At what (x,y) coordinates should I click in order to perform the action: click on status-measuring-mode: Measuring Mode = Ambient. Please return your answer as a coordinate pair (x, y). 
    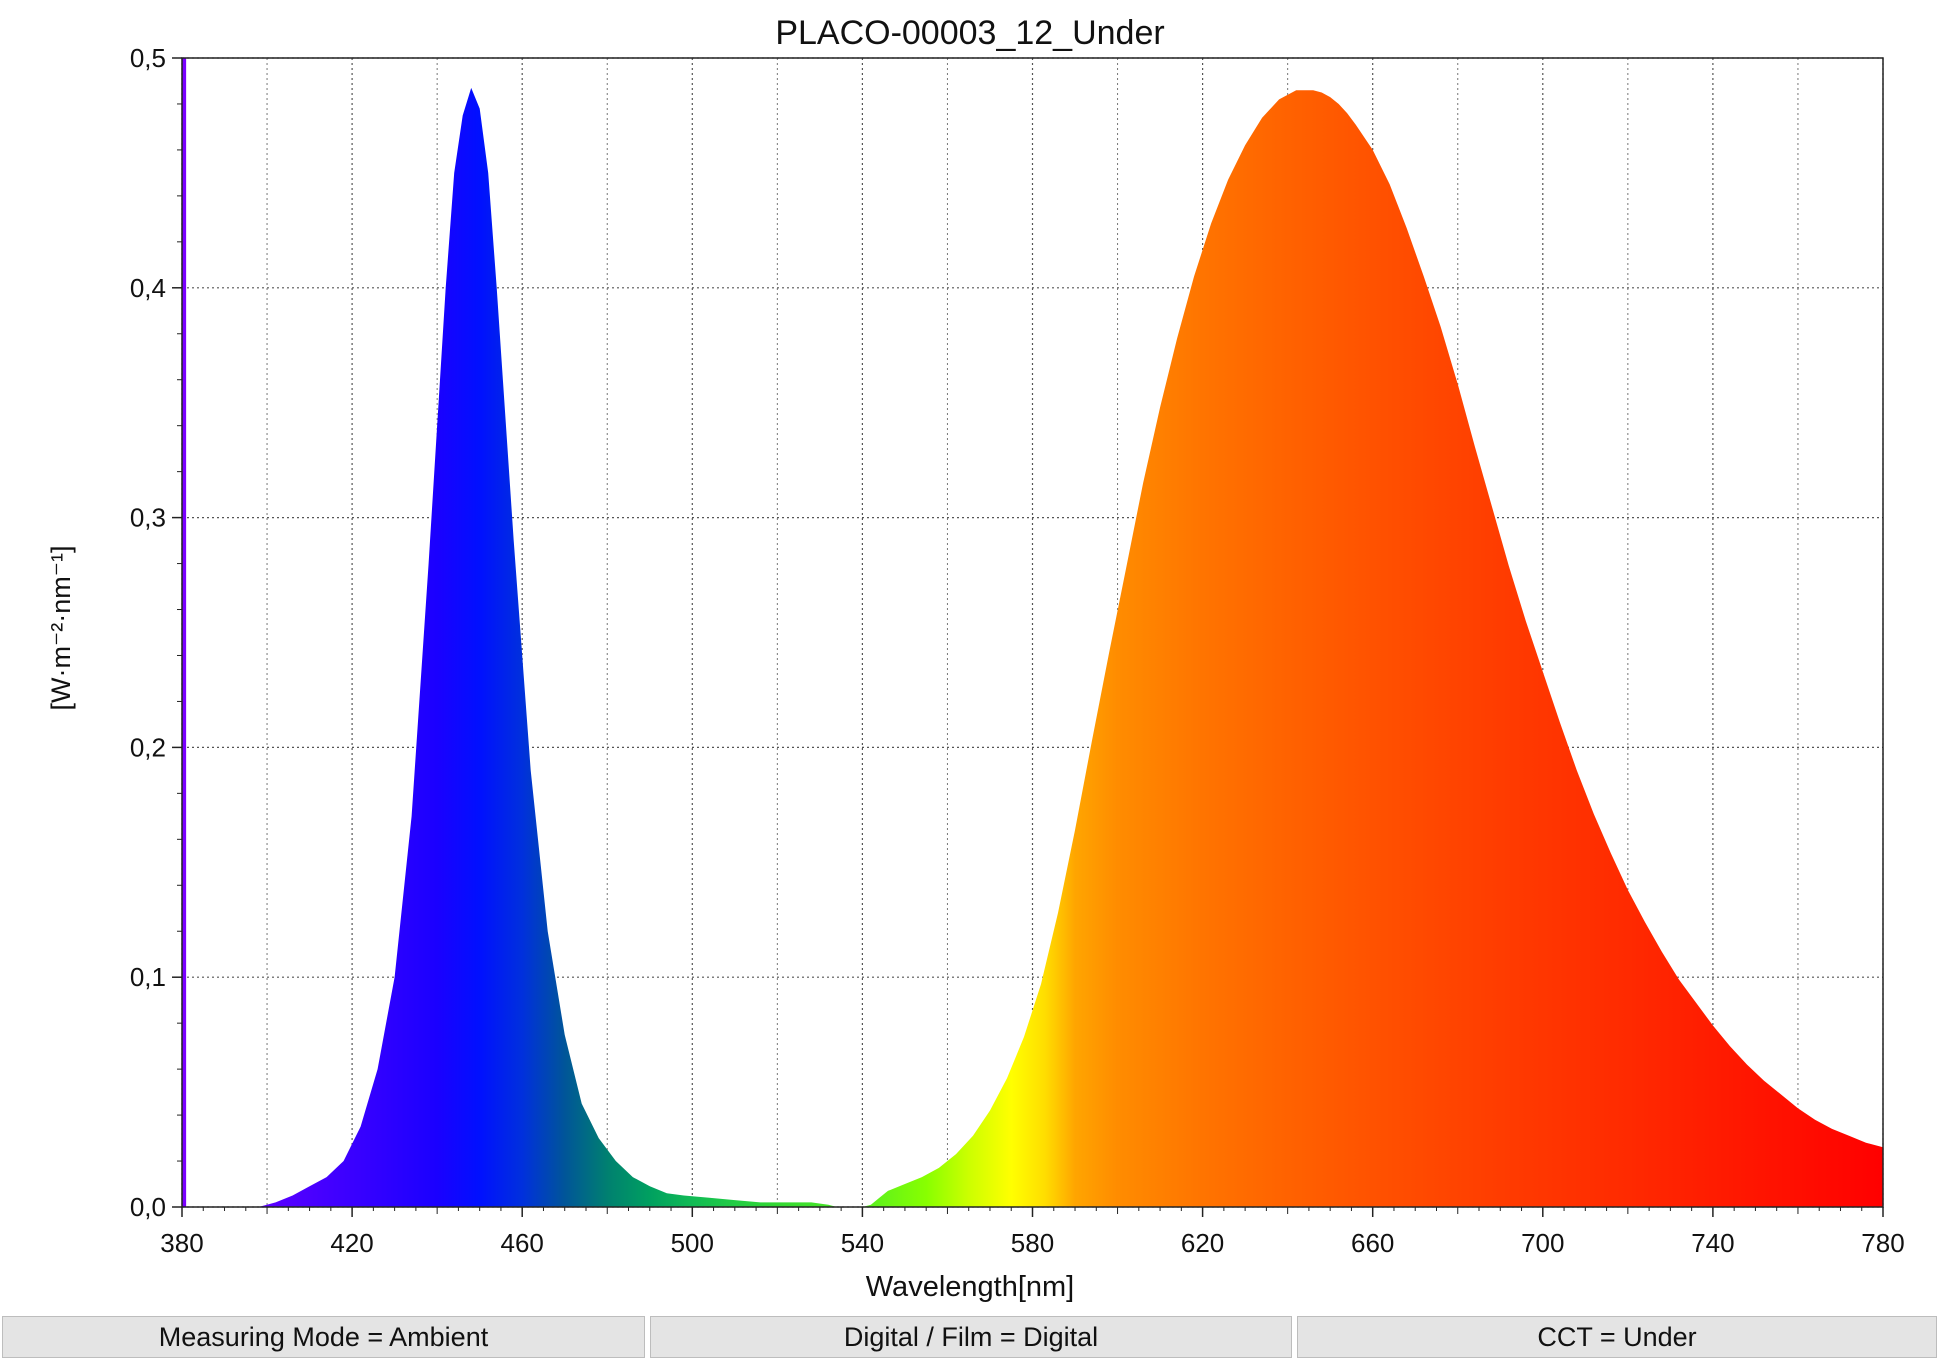
    Looking at the image, I should click on (323, 1337).